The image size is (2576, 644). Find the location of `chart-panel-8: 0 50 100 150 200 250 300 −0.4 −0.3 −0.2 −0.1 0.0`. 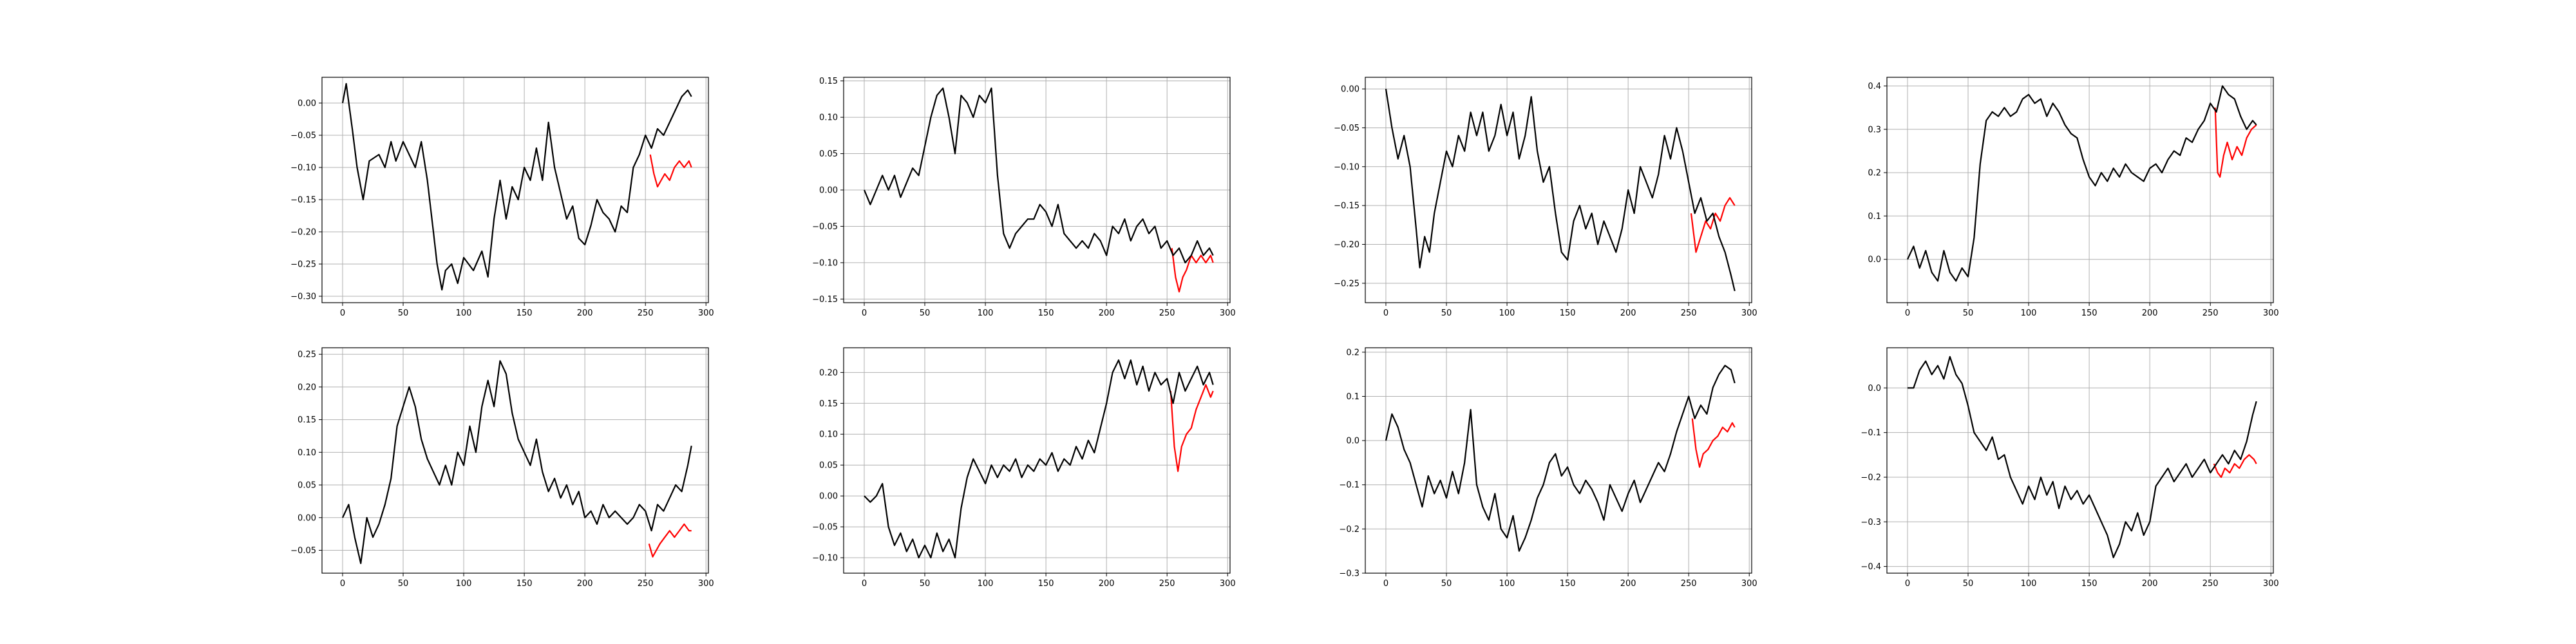

chart-panel-8: 0 50 100 150 200 250 300 −0.4 −0.3 −0.2 −0.1 0.0 is located at coordinates (2070, 468).